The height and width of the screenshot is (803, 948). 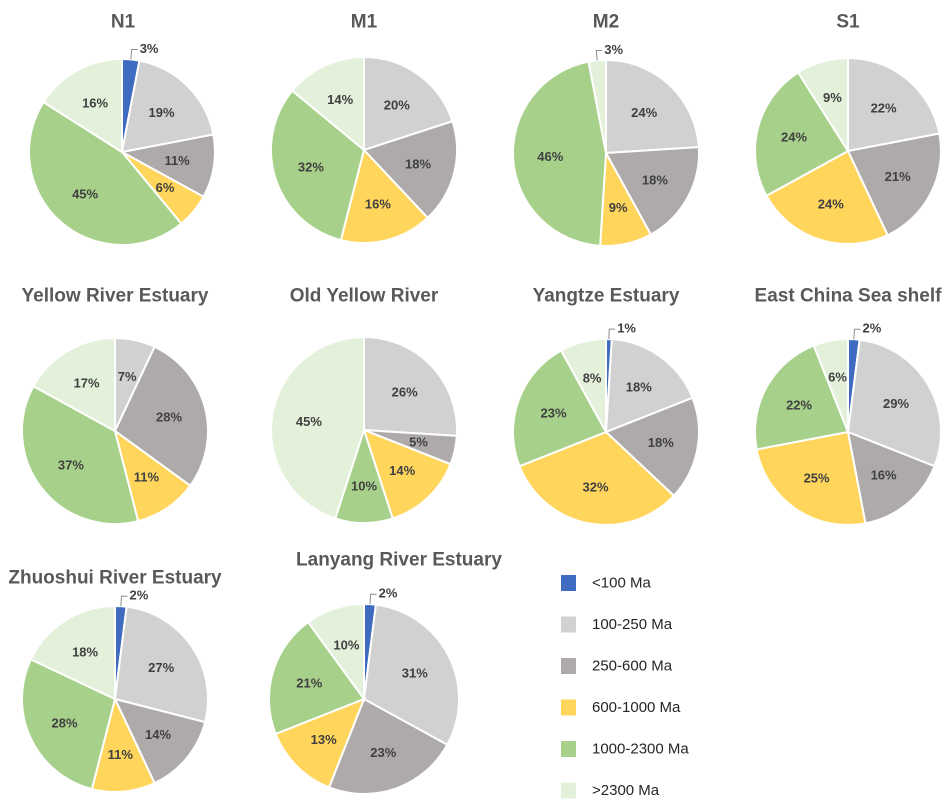 What do you see at coordinates (364, 485) in the screenshot?
I see `value-label-old-yellow-river-1000-2300-ma: 10%` at bounding box center [364, 485].